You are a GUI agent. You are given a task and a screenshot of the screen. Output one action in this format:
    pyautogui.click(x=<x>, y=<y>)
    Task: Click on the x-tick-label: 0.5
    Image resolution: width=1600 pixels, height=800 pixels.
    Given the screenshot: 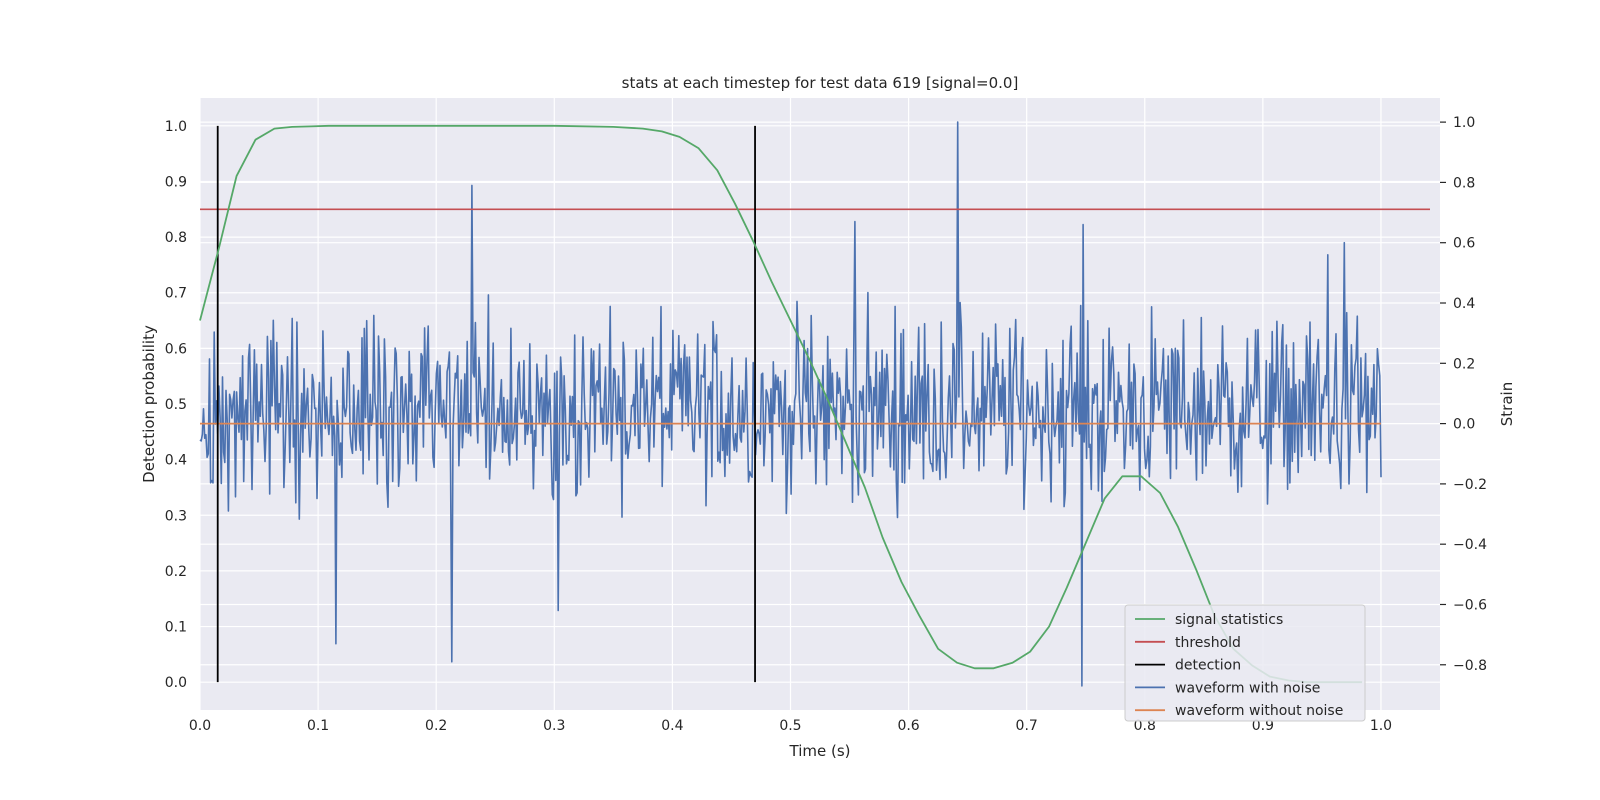 What is the action you would take?
    pyautogui.click(x=790, y=726)
    